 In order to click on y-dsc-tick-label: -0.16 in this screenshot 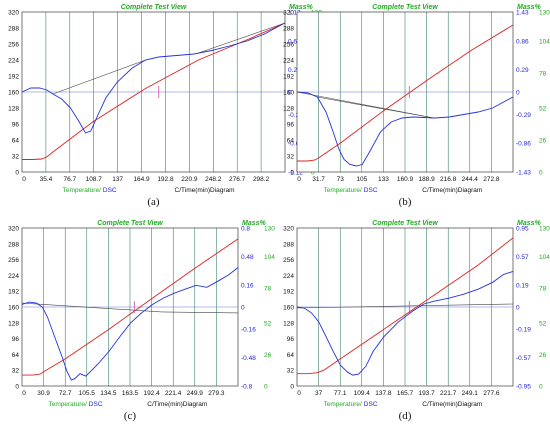, I will do `click(248, 330)`.